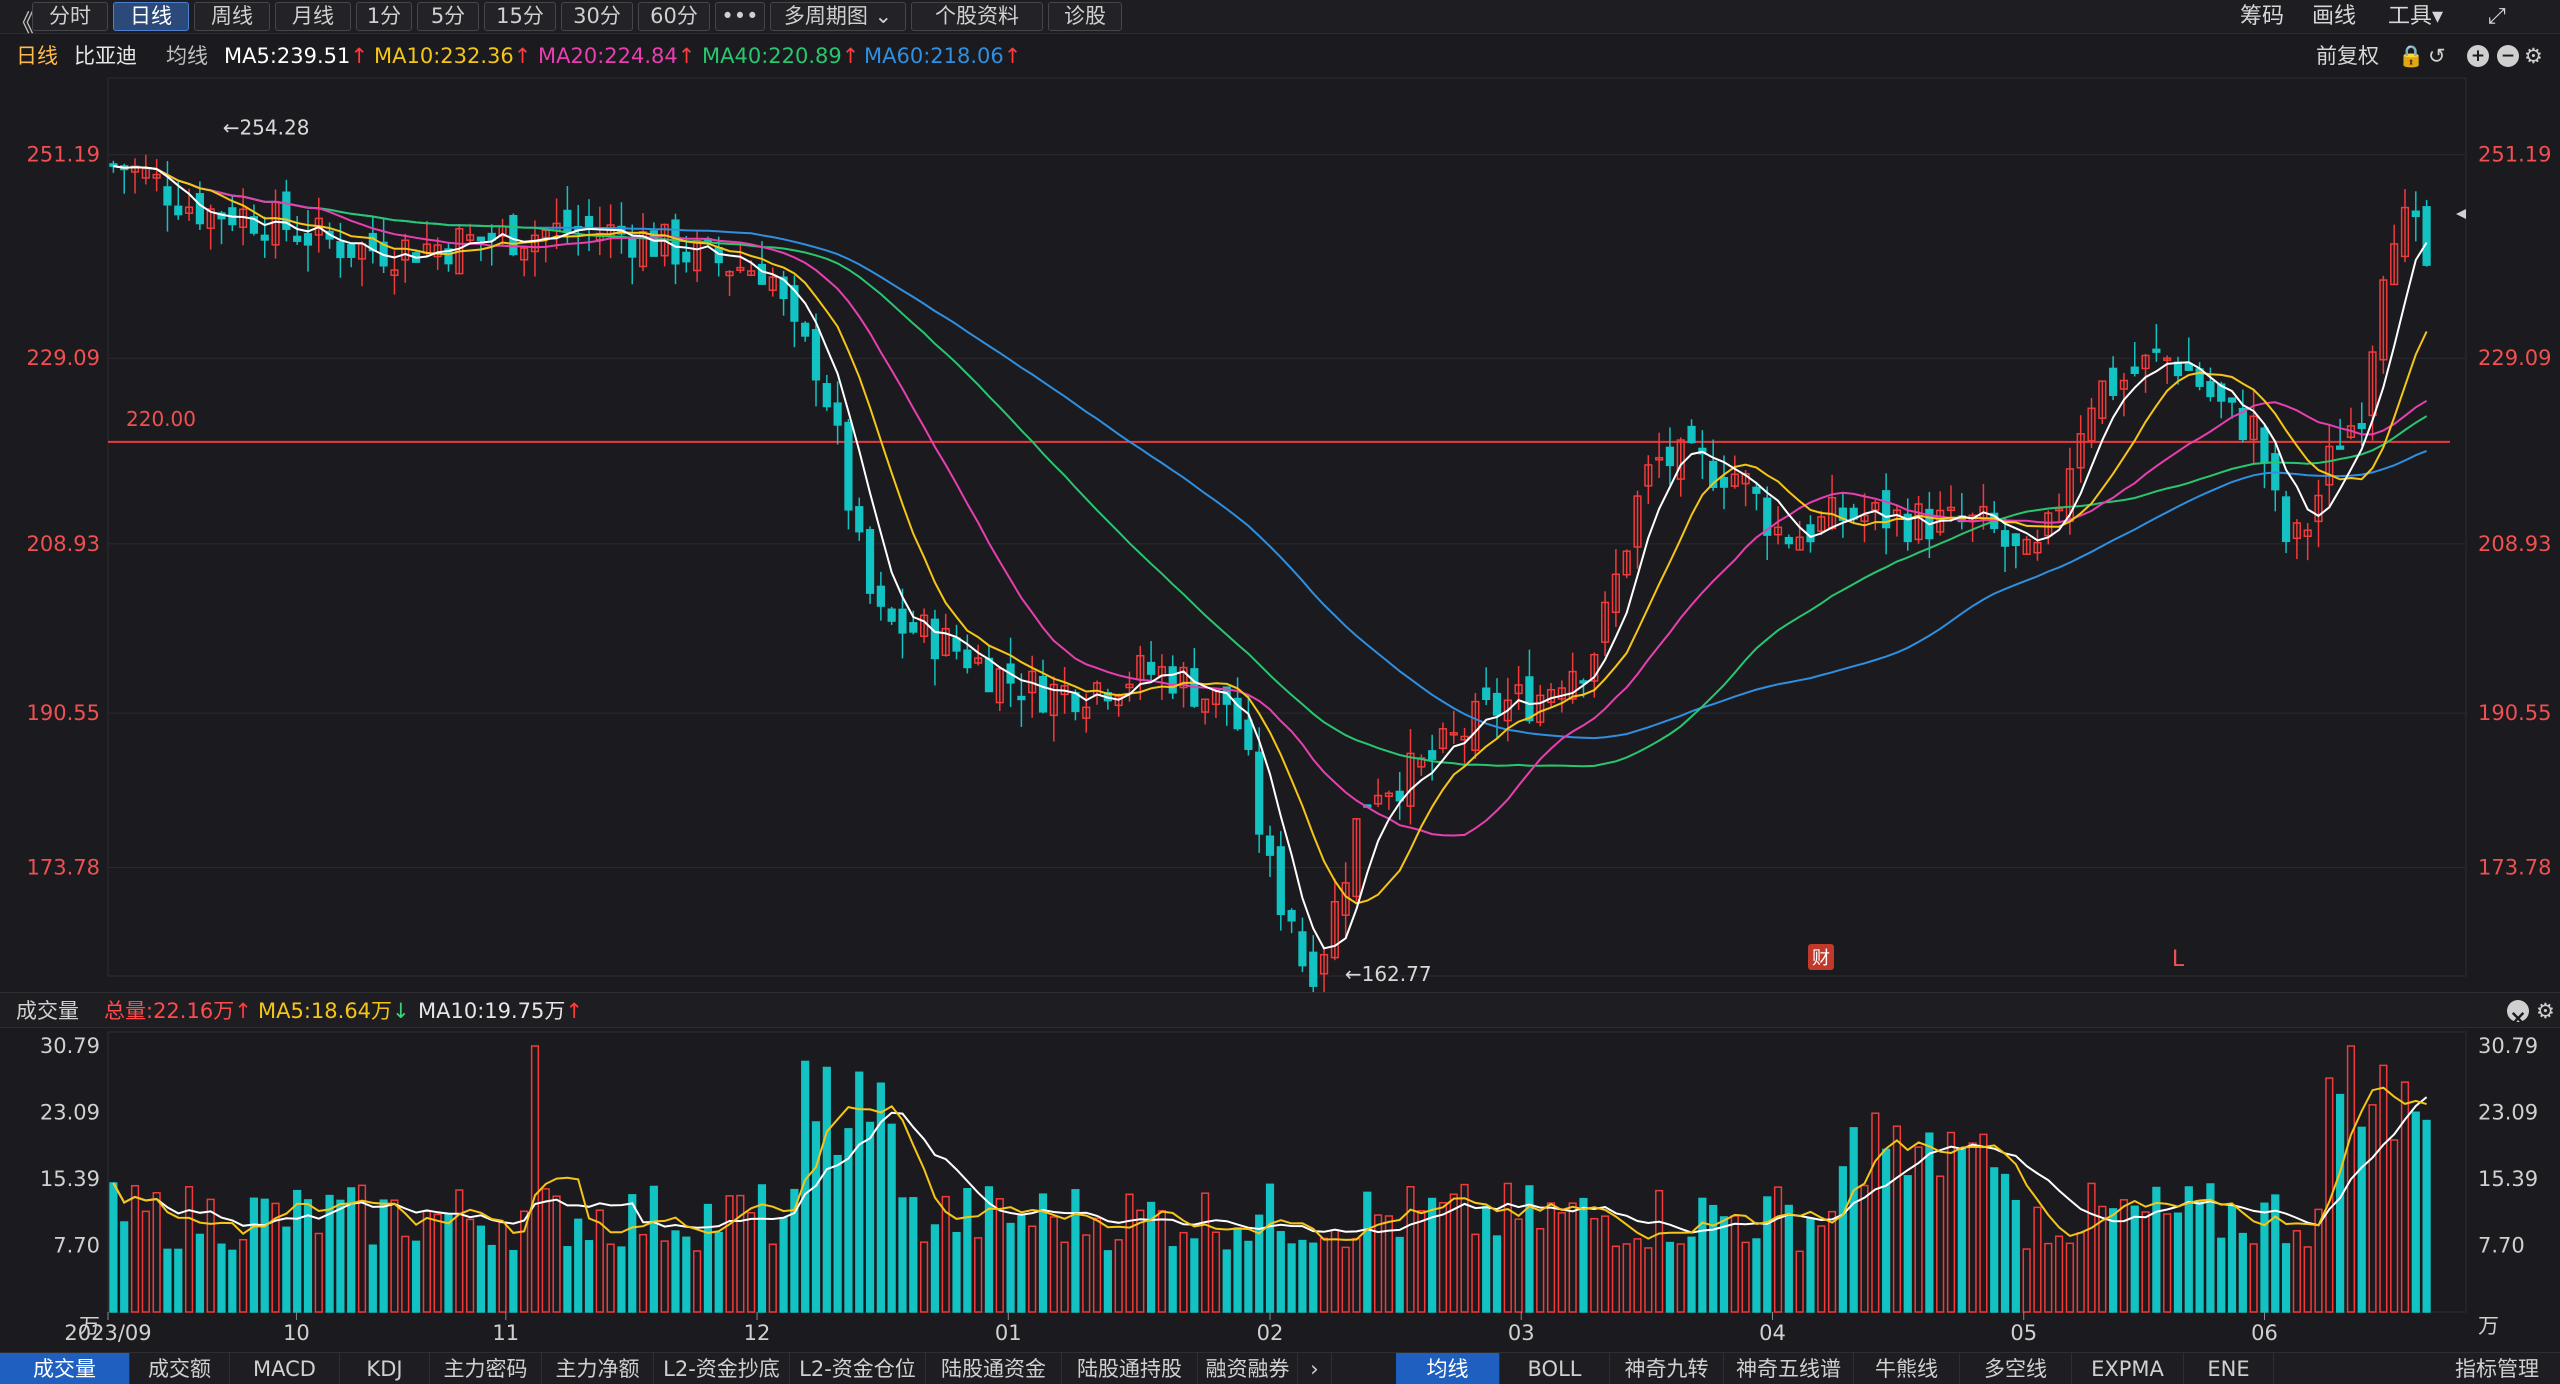  What do you see at coordinates (838, 16) in the screenshot?
I see `period-button-10: 多周期图 ⌄` at bounding box center [838, 16].